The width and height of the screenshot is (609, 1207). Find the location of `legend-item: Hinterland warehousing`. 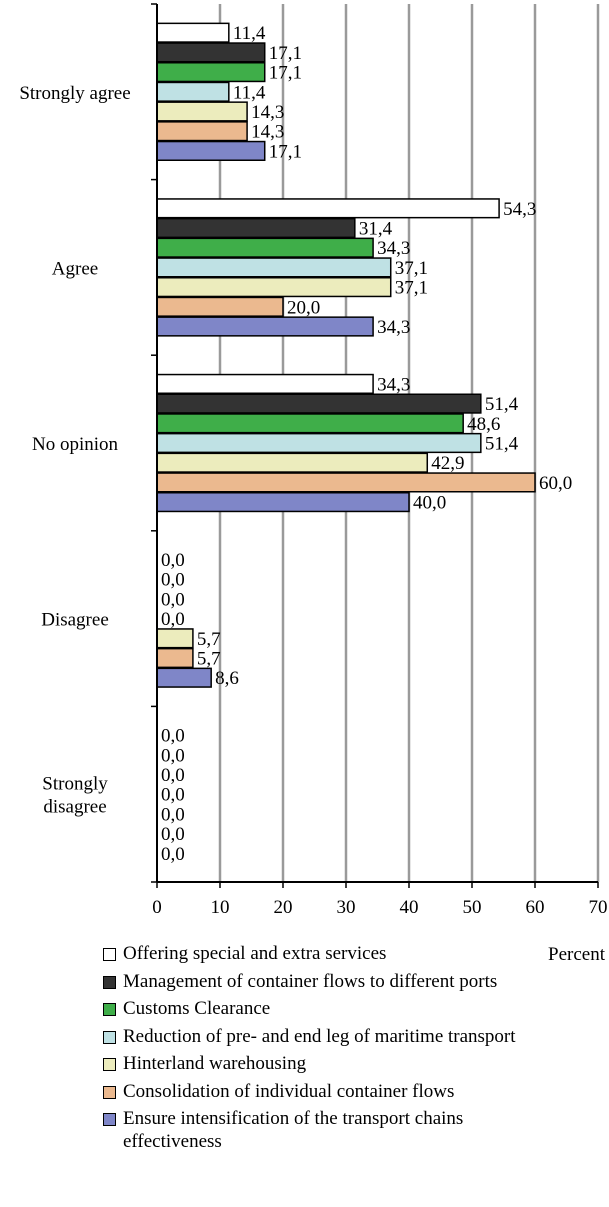

legend-item: Hinterland warehousing is located at coordinates (353, 1064).